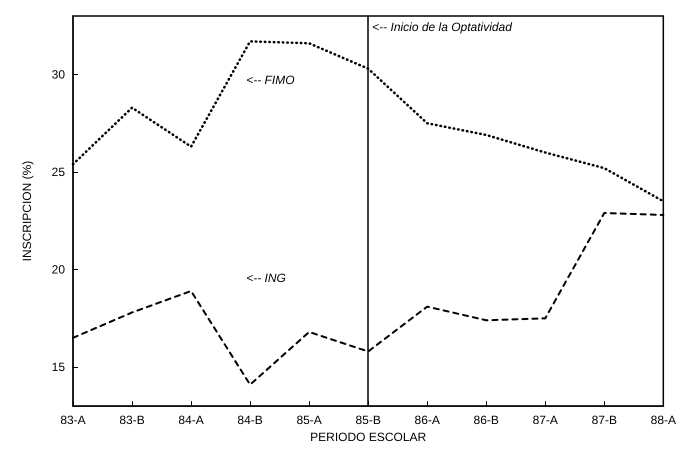 The width and height of the screenshot is (687, 456). What do you see at coordinates (604, 420) in the screenshot?
I see `x-tick-label: 87-B` at bounding box center [604, 420].